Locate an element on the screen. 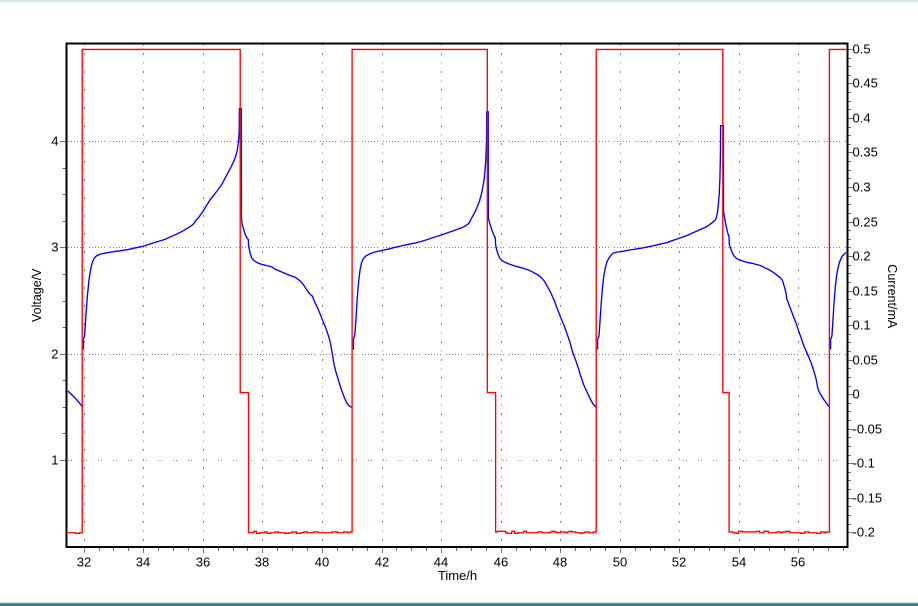 The image size is (918, 606). x-tick-label: 50 is located at coordinates (620, 562).